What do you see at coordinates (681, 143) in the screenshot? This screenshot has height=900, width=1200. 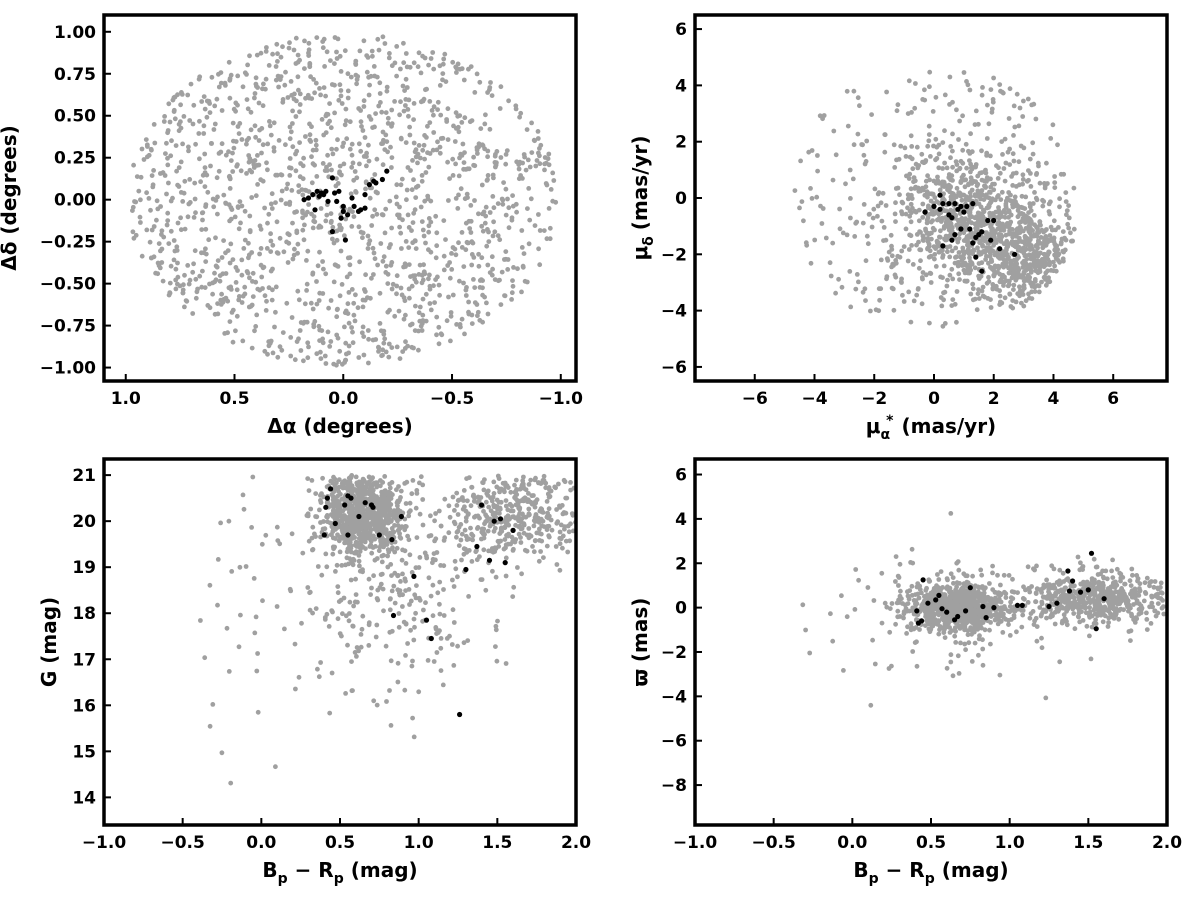 I see `y-tick-label: 2` at bounding box center [681, 143].